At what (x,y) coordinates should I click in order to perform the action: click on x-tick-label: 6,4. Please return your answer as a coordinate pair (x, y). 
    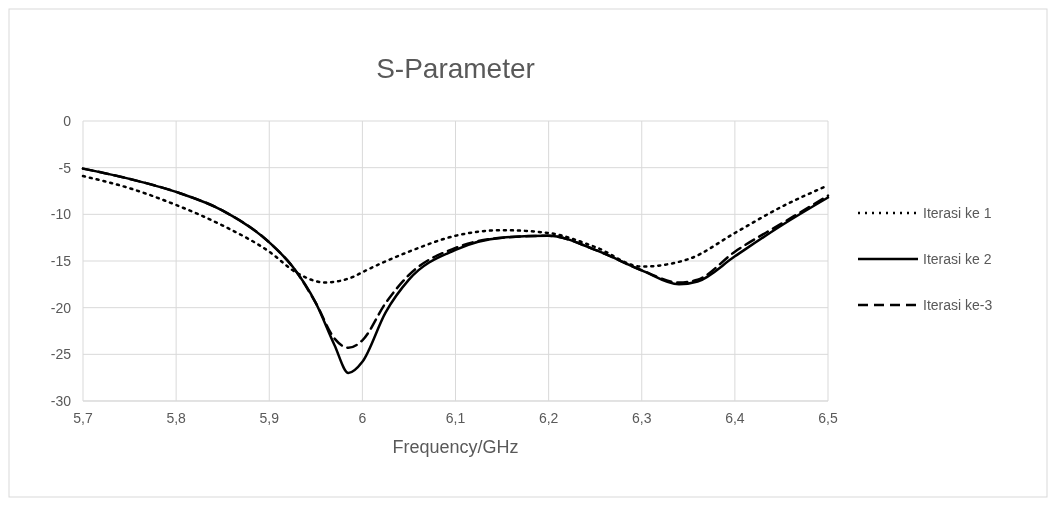
    Looking at the image, I should click on (735, 418).